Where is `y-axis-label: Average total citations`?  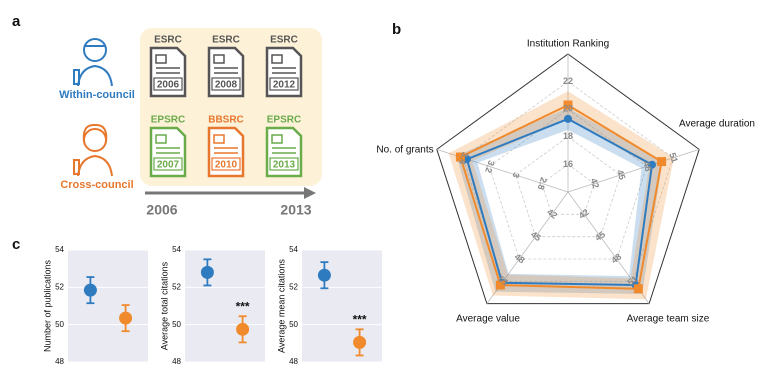
y-axis-label: Average total citations is located at coordinates (164, 305).